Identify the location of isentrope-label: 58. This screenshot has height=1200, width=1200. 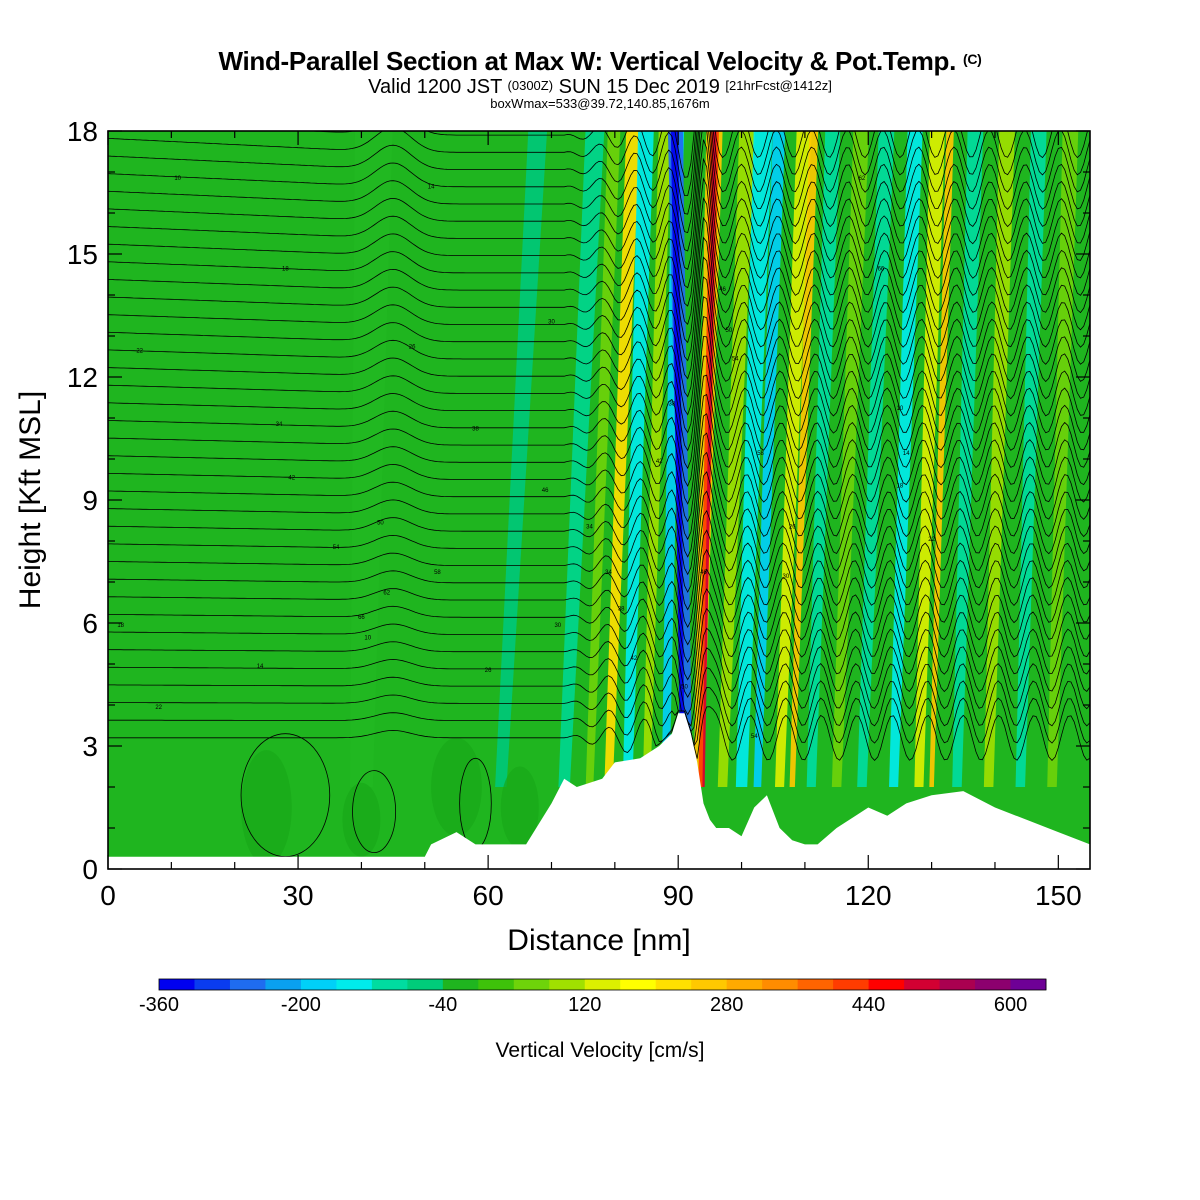
(437, 573).